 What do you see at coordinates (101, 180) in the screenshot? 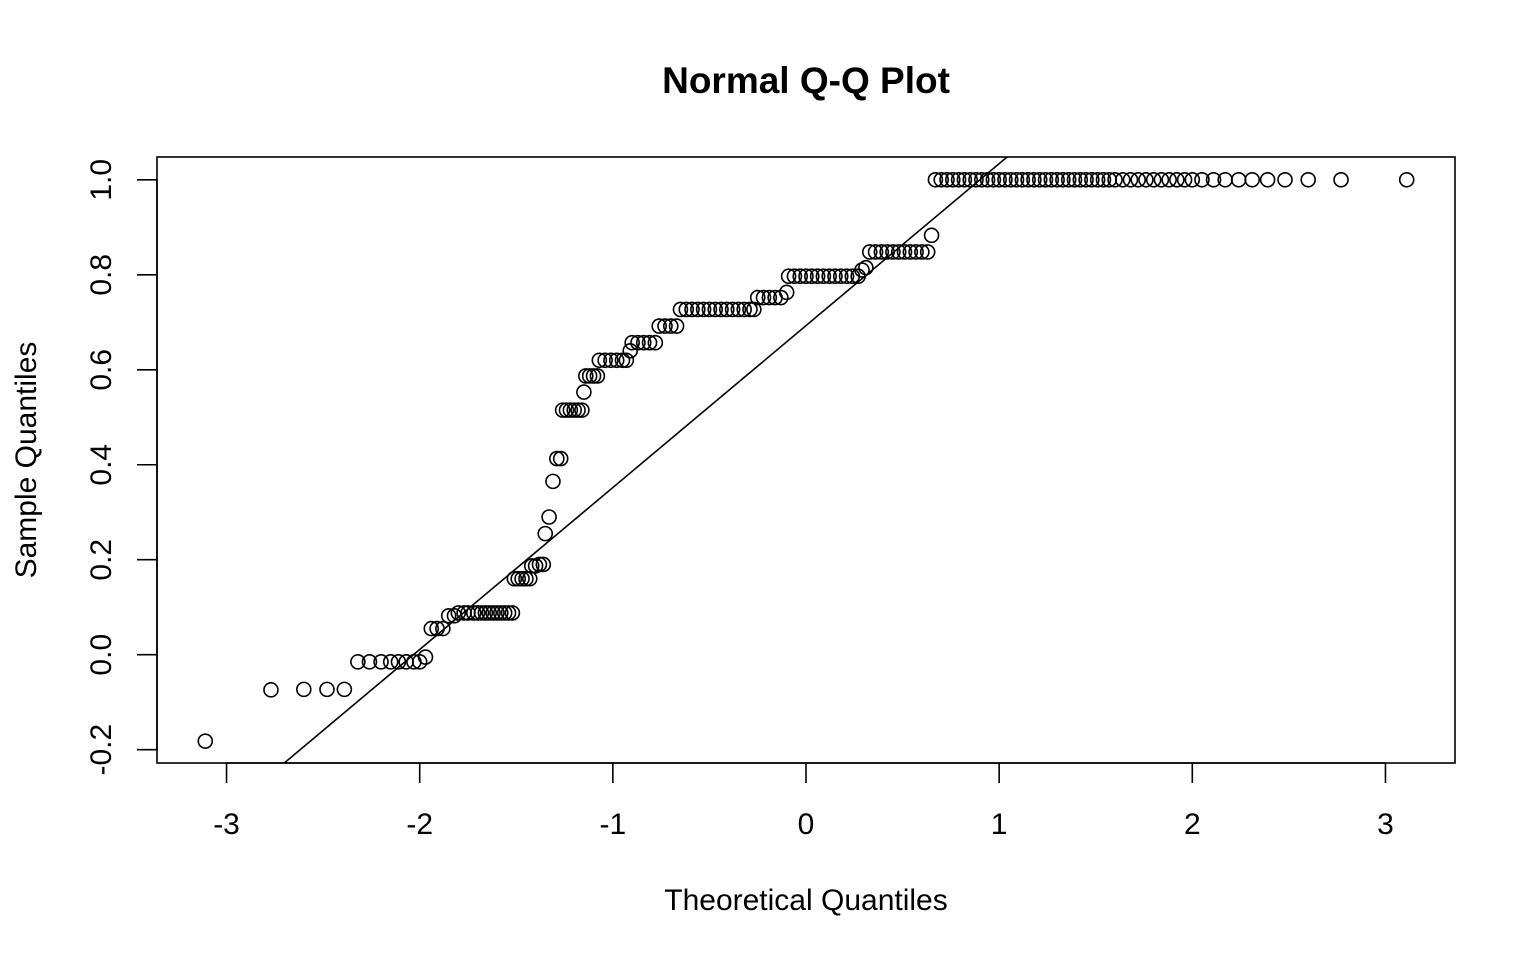
I see `y-tick-label: 1.0` at bounding box center [101, 180].